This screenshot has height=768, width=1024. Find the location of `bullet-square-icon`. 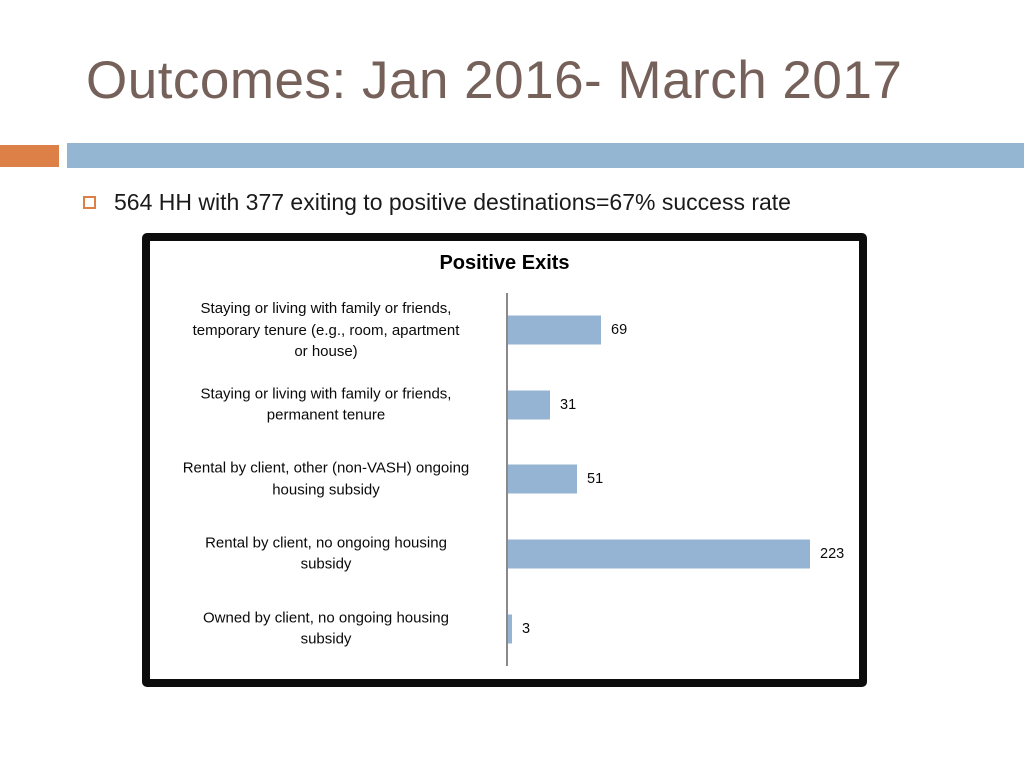

bullet-square-icon is located at coordinates (89, 202).